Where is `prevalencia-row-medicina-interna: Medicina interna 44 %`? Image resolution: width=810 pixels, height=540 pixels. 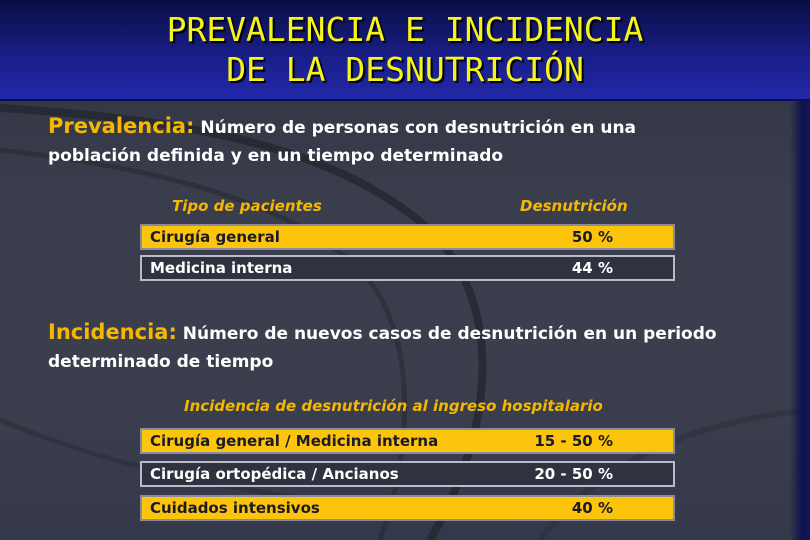 prevalencia-row-medicina-interna: Medicina interna 44 % is located at coordinates (407, 268).